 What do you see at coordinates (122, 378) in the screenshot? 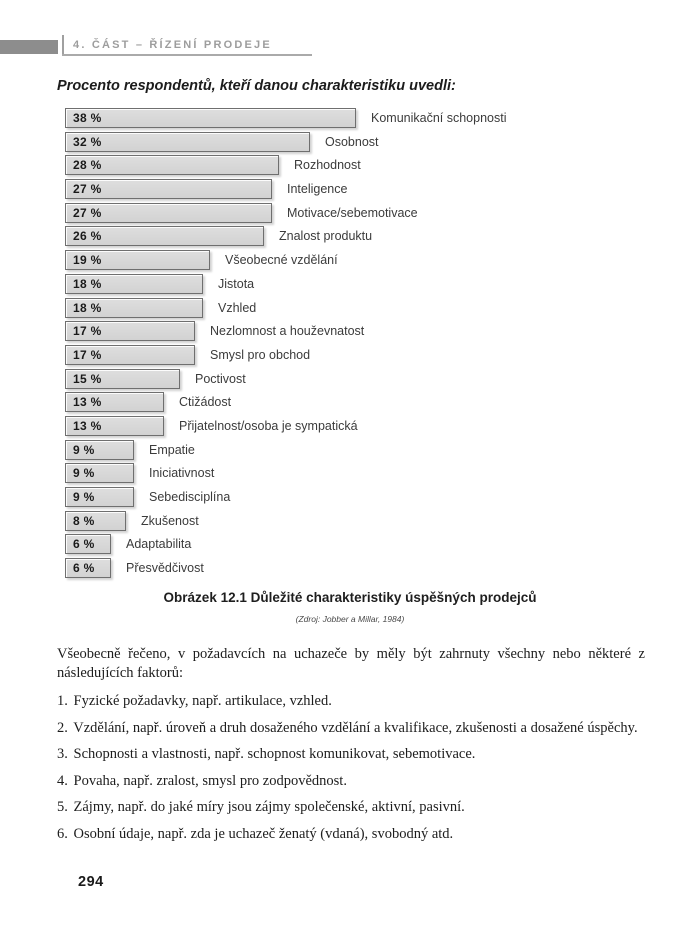
I see `bar: 15 %` at bounding box center [122, 378].